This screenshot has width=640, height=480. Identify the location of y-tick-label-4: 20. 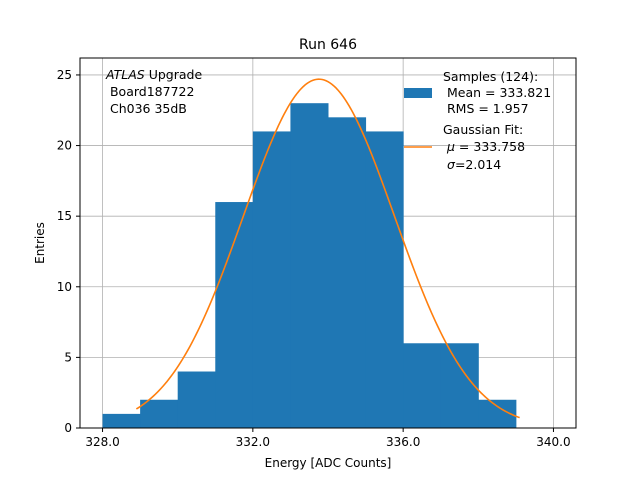
(64, 146).